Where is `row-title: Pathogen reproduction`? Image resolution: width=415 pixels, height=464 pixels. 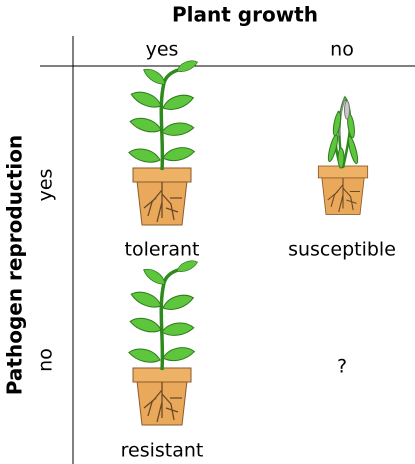 row-title: Pathogen reproduction is located at coordinates (15, 265).